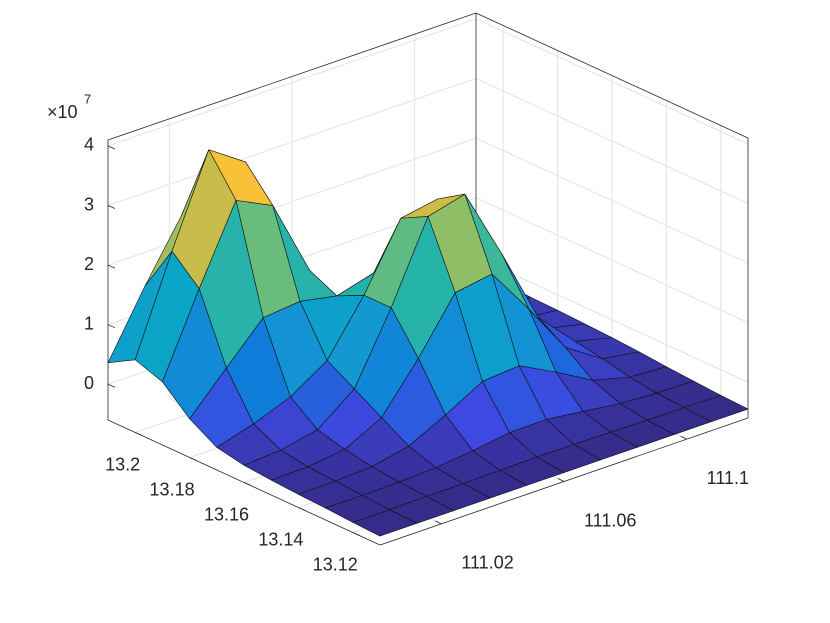 The height and width of the screenshot is (623, 830). Describe the element at coordinates (728, 478) in the screenshot. I see `x-tick-label: 111.1` at that location.